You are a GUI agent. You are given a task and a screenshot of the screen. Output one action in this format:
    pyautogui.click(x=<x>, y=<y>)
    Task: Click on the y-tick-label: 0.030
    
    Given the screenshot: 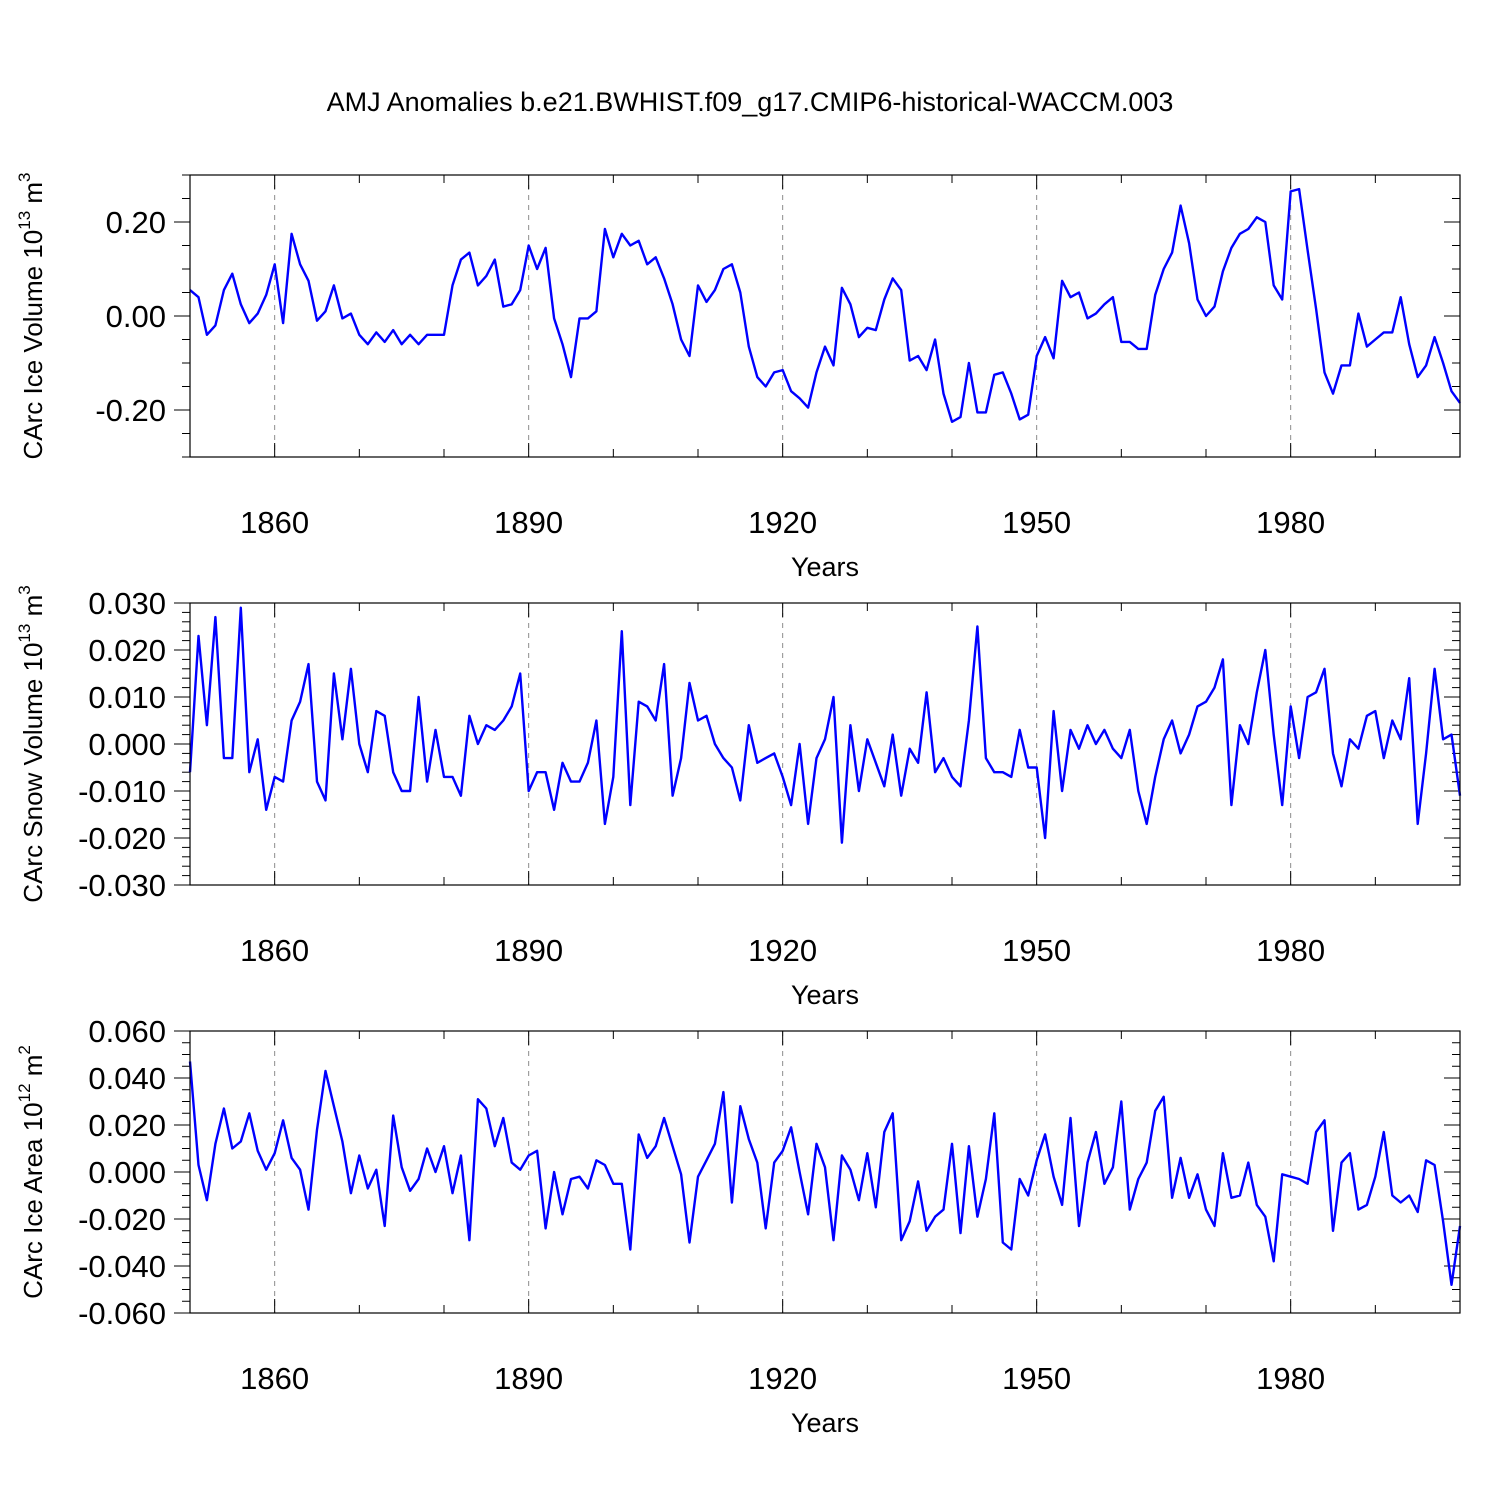 What is the action you would take?
    pyautogui.click(x=127, y=603)
    